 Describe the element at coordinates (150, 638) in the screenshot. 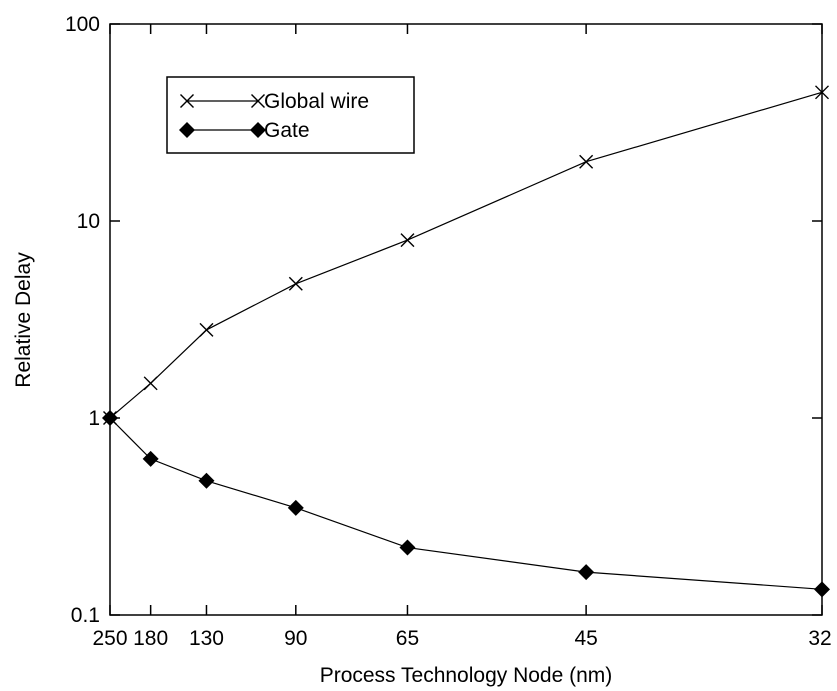

I see `x-tick-label: 180` at that location.